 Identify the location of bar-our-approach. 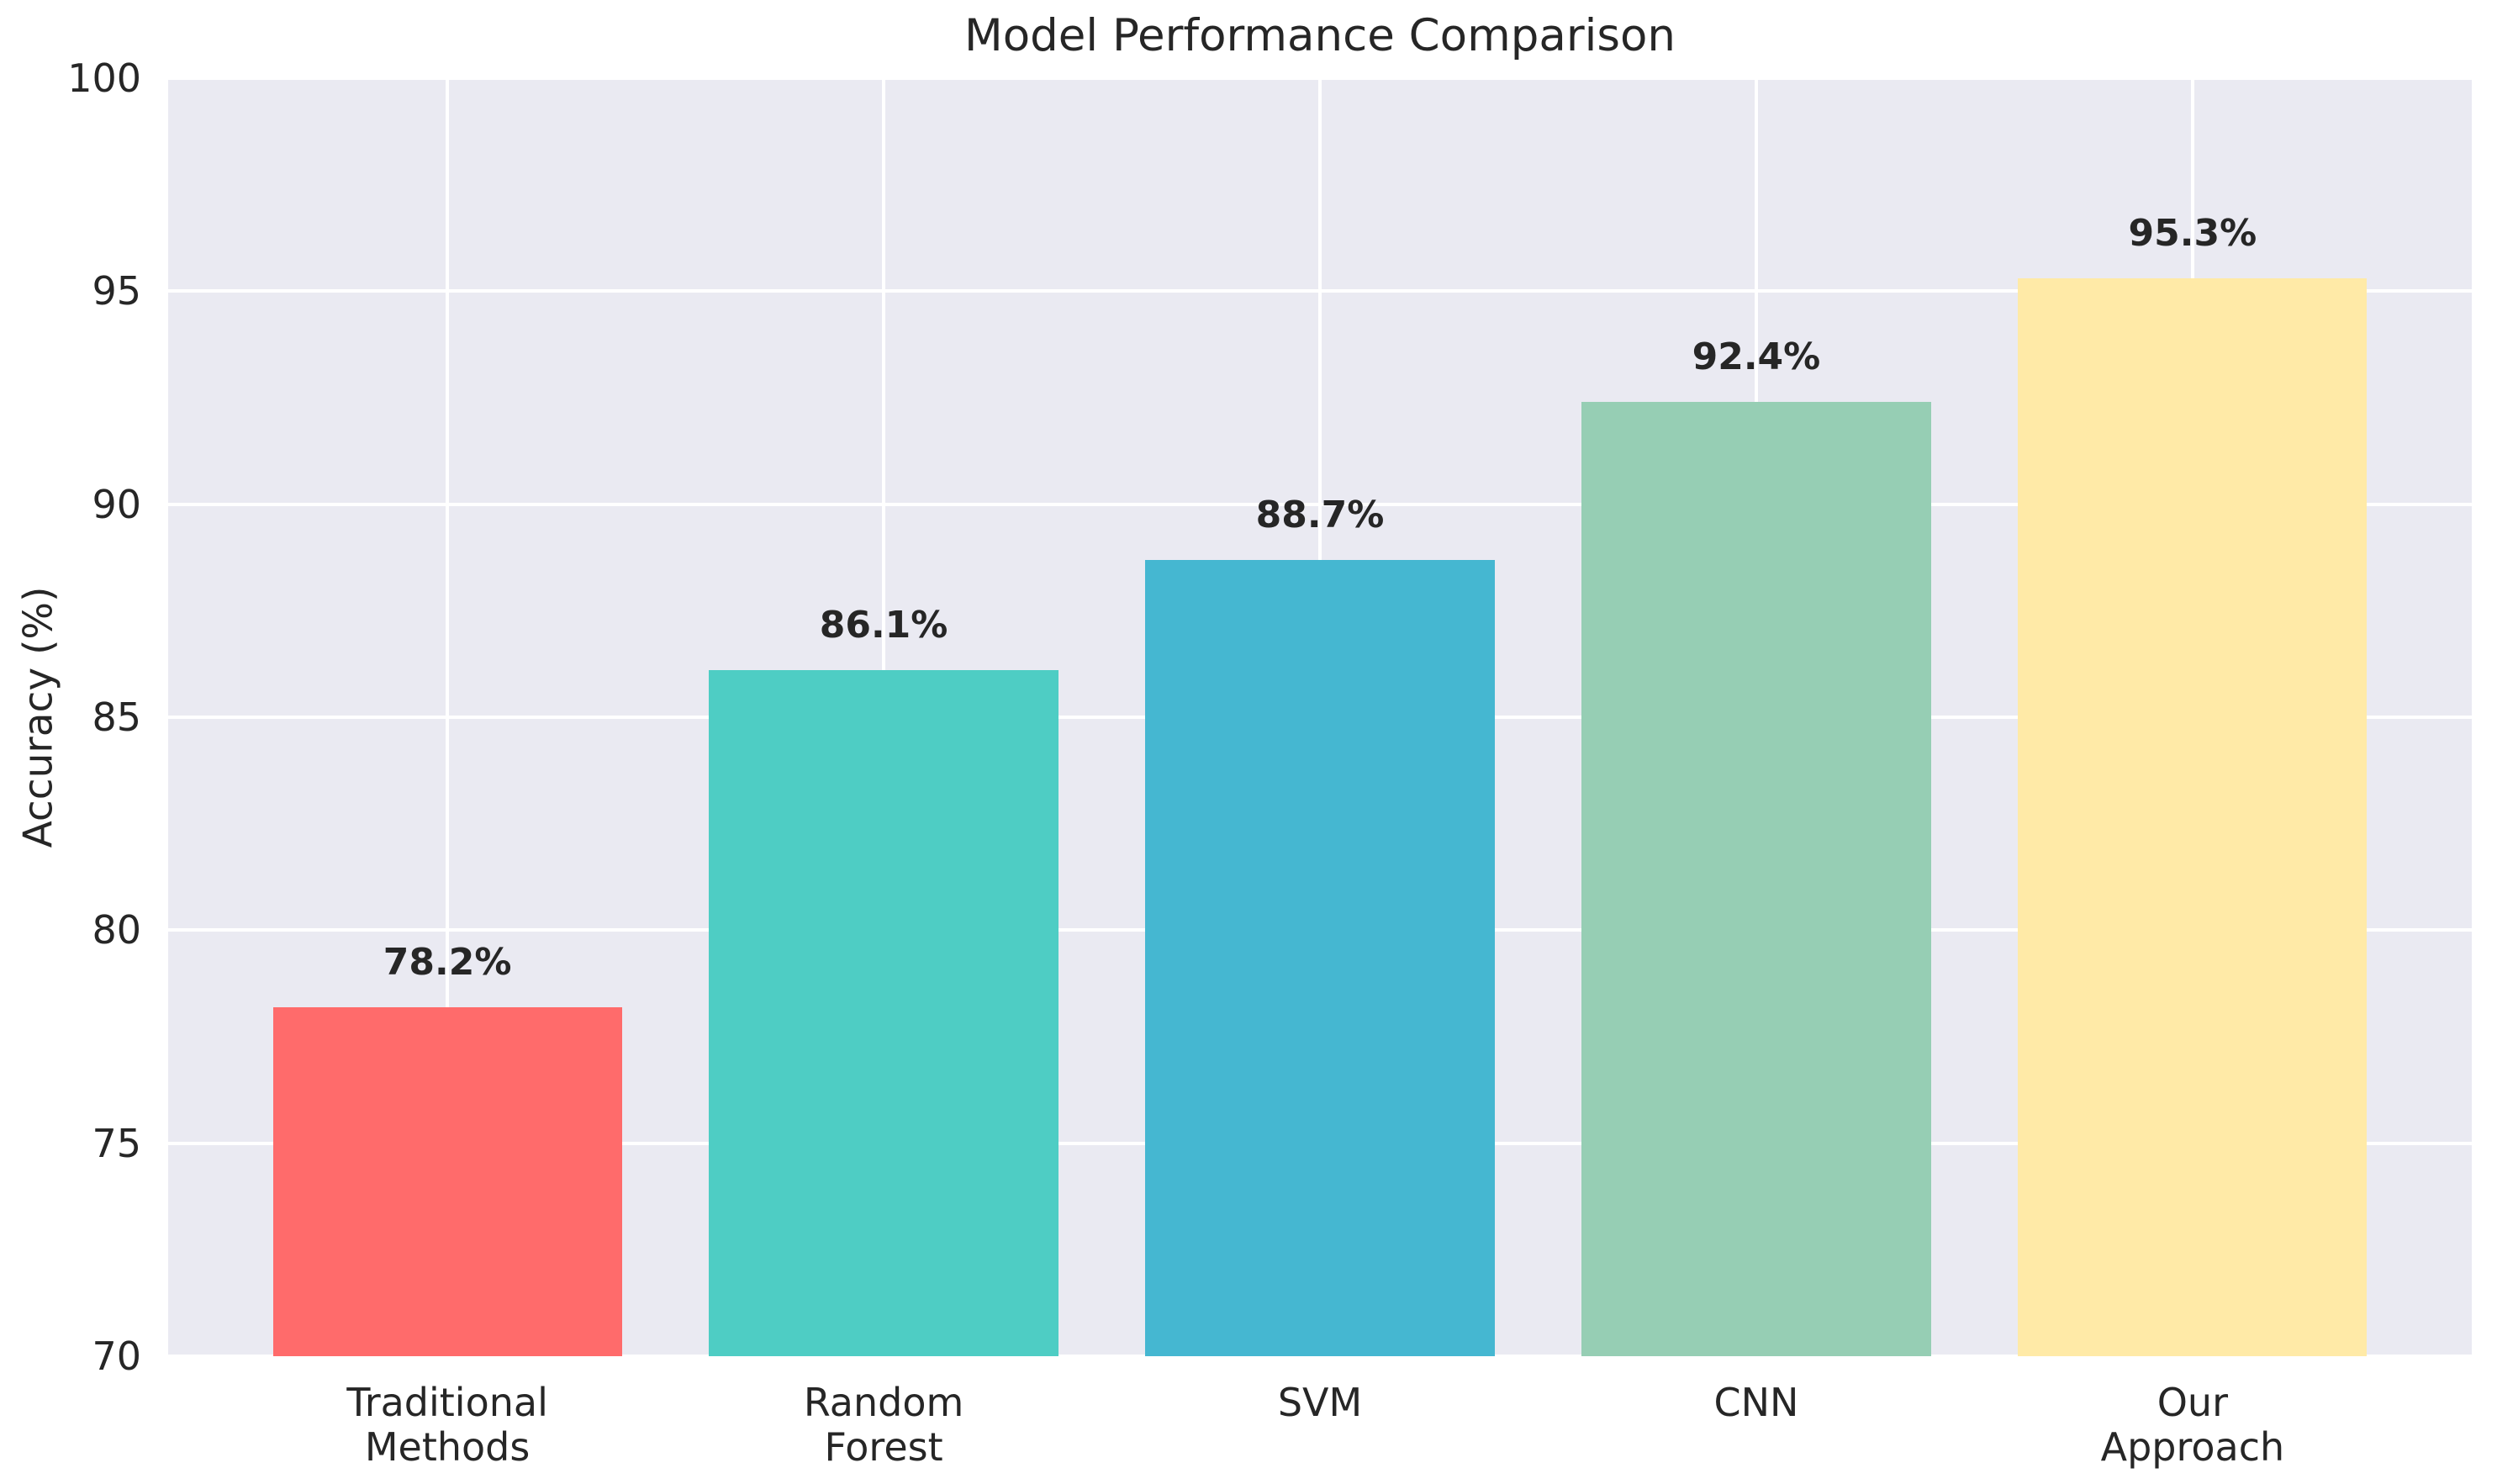
(2193, 817).